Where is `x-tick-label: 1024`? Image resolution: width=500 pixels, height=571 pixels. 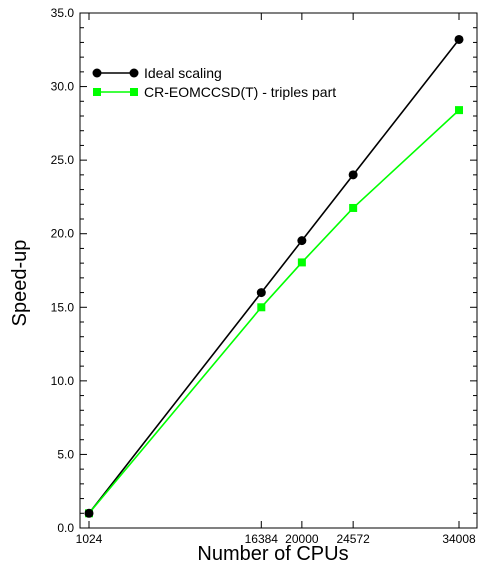 x-tick-label: 1024 is located at coordinates (89, 539).